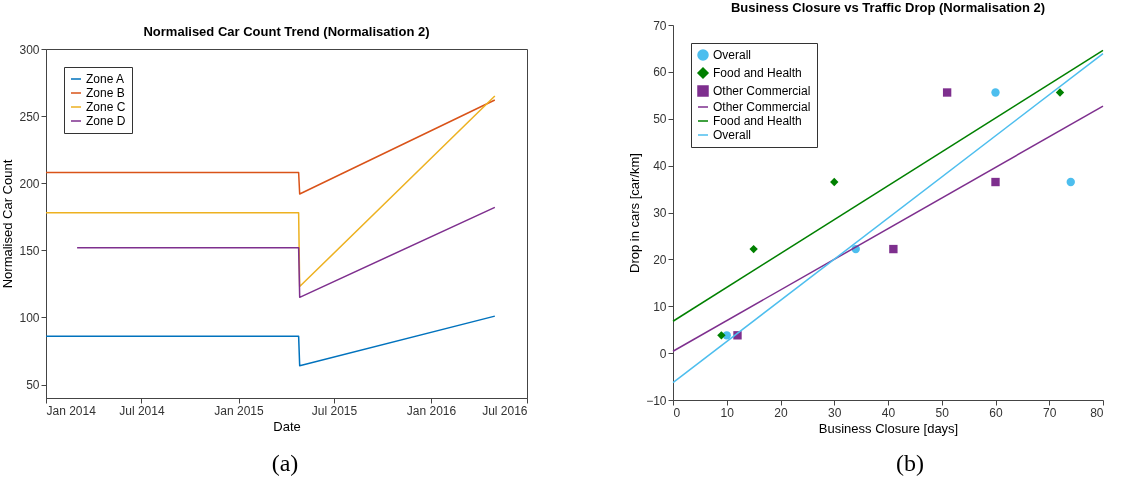  I want to click on chart-title: Business Closure vs Traffic Drop (Normalisation 2), so click(888, 7).